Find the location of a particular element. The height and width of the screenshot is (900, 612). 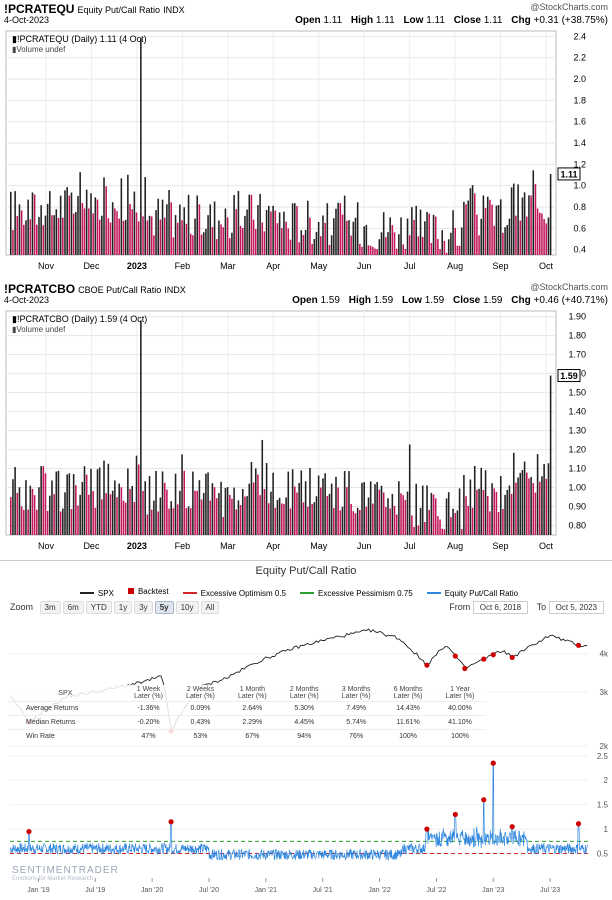

zoom-button-3m: 3m is located at coordinates (50, 607).